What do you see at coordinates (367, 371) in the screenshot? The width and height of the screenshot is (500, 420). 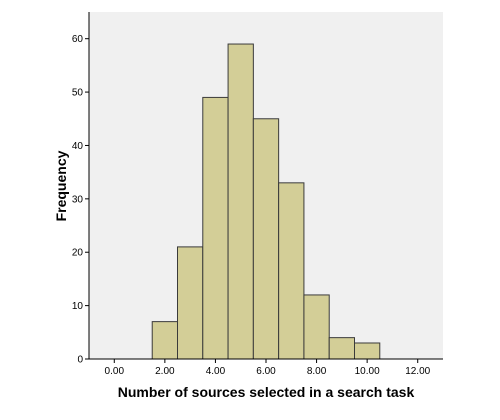 I see `x-tick-label: 10.00` at bounding box center [367, 371].